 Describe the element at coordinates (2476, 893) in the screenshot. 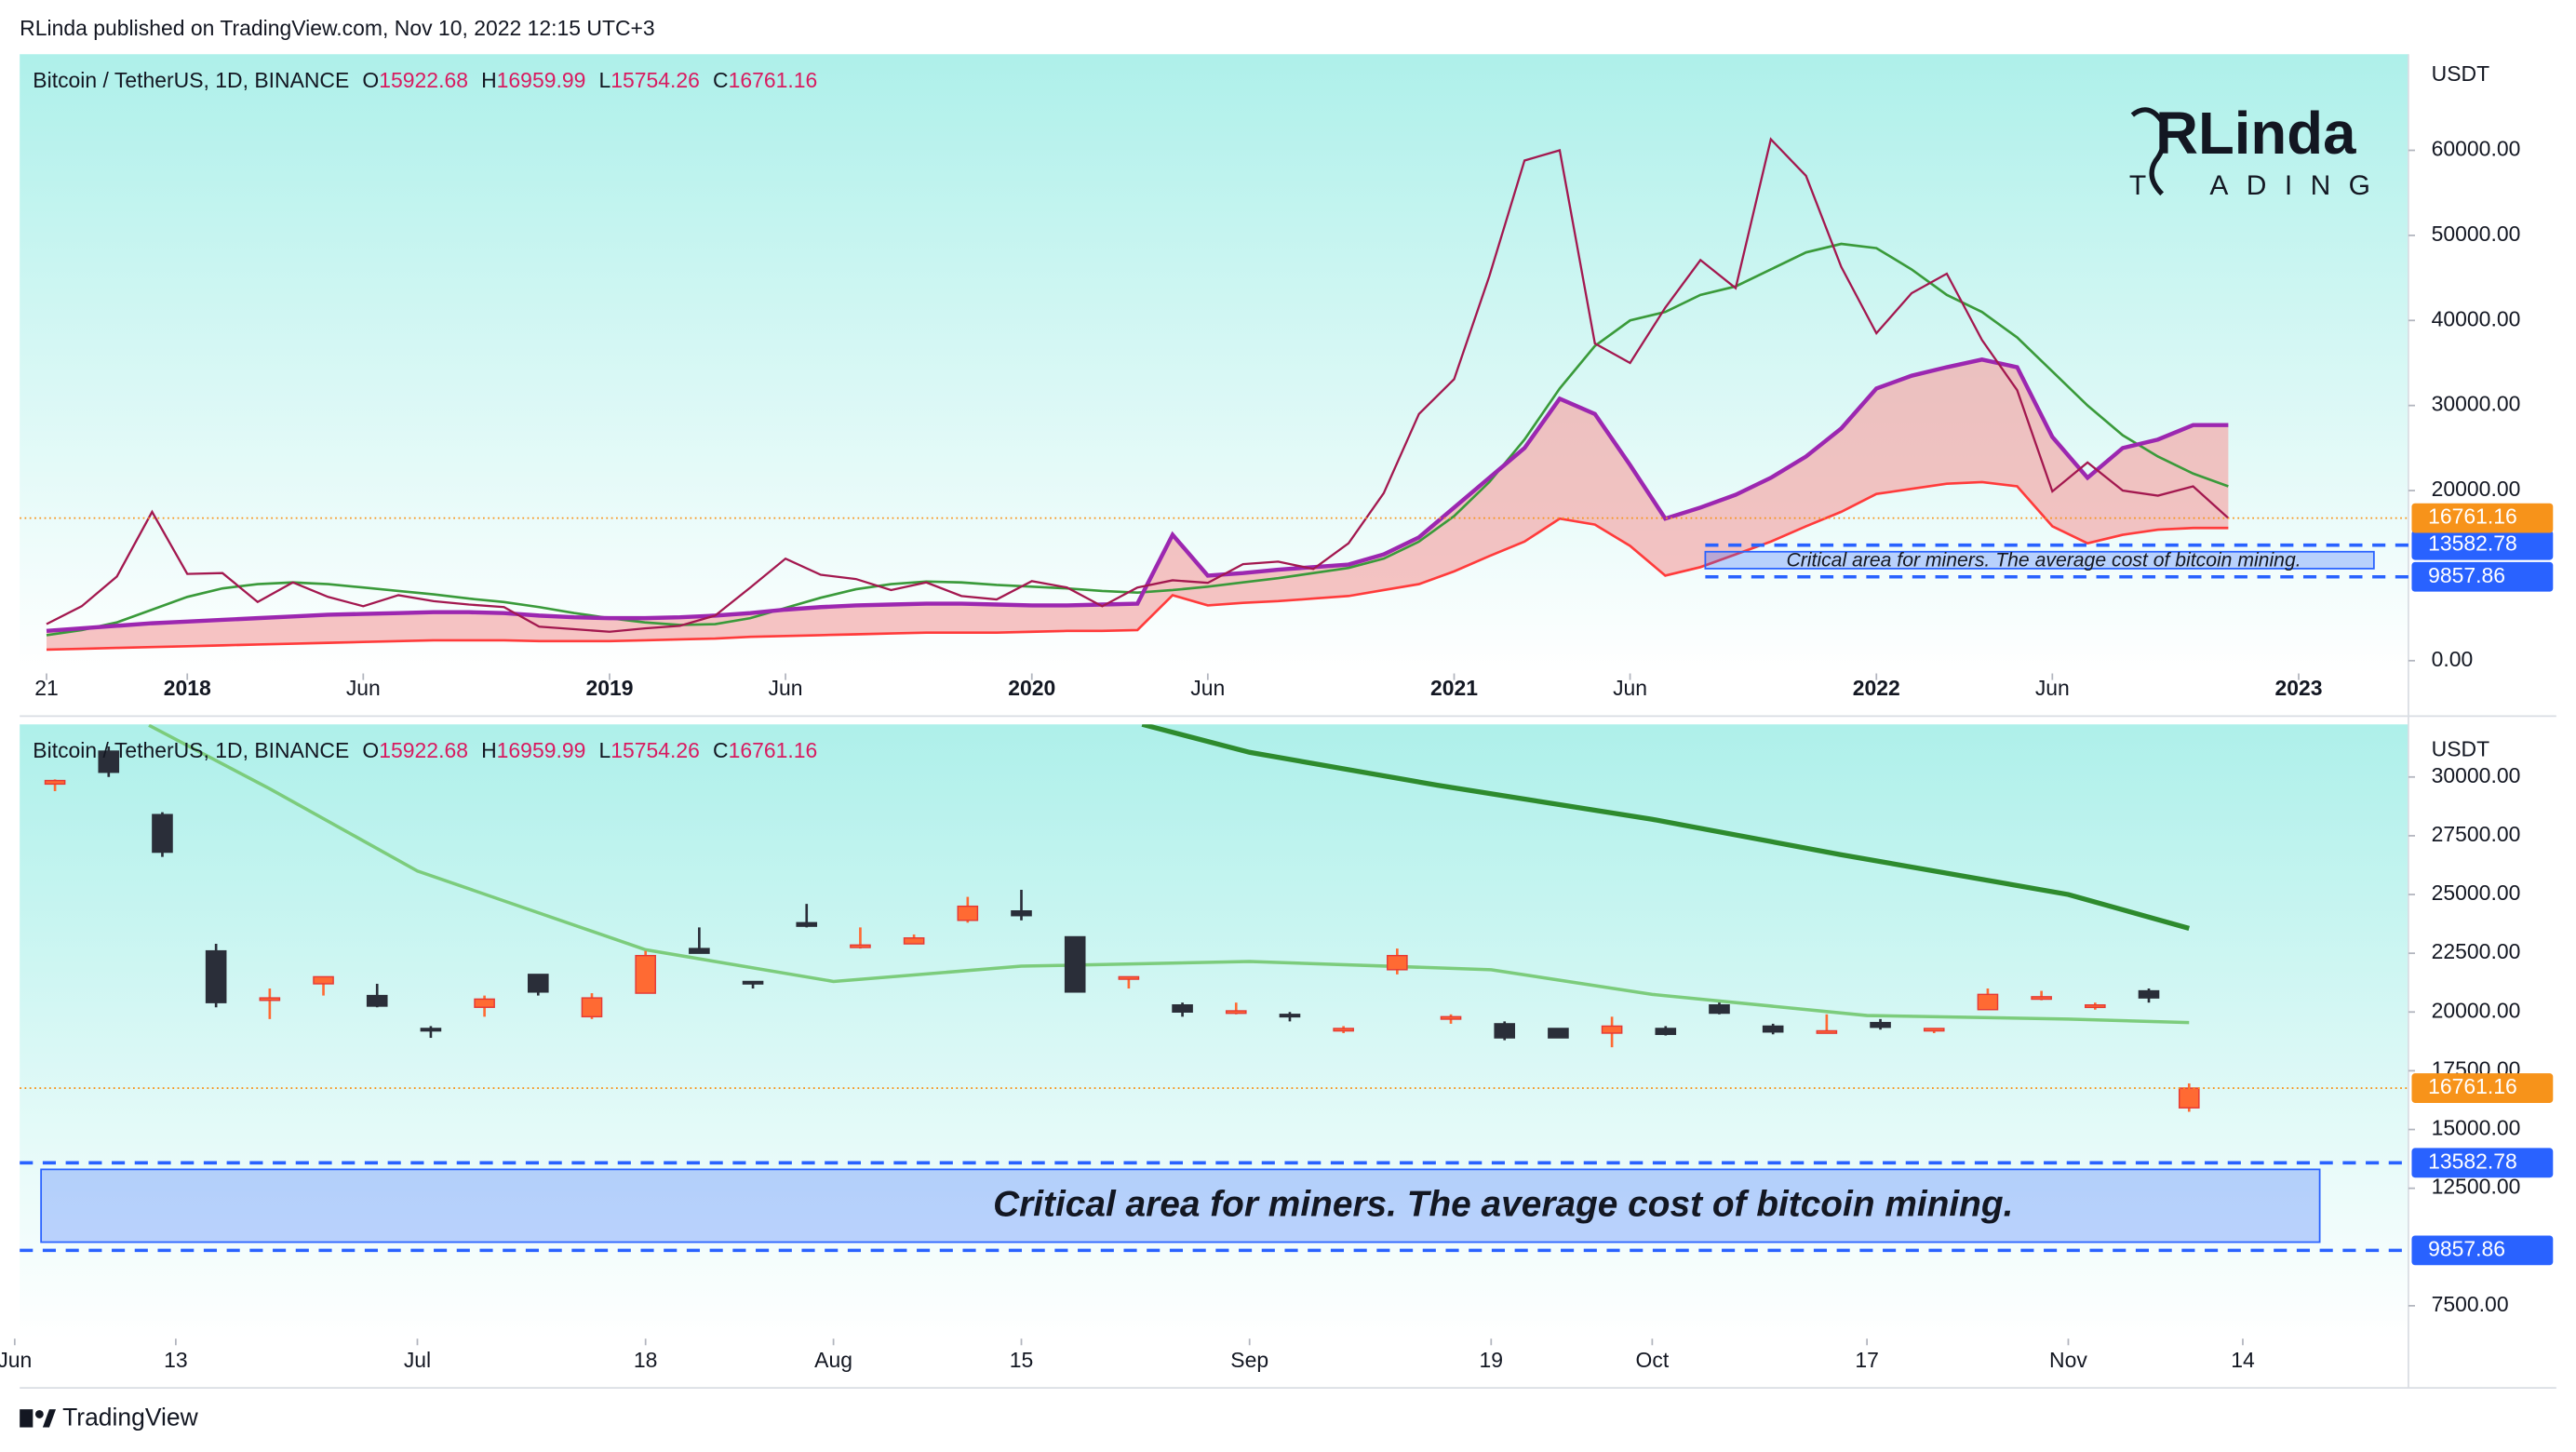

I see `y-tick-label: 25000.00` at that location.